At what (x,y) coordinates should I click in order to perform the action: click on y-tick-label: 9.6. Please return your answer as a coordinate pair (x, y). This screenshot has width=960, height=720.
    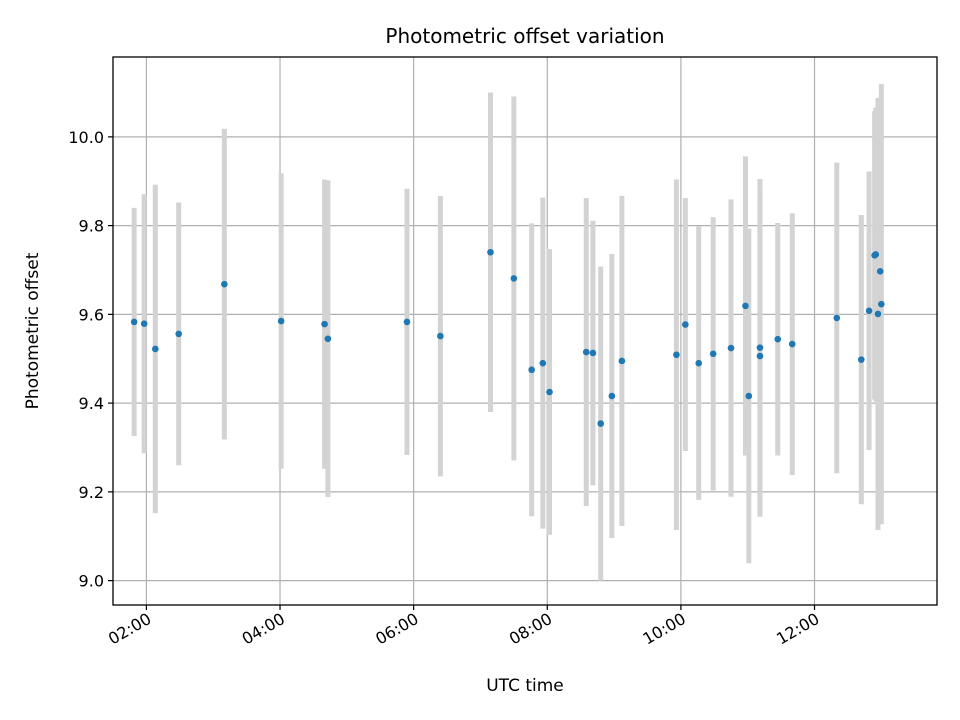
    Looking at the image, I should click on (91, 314).